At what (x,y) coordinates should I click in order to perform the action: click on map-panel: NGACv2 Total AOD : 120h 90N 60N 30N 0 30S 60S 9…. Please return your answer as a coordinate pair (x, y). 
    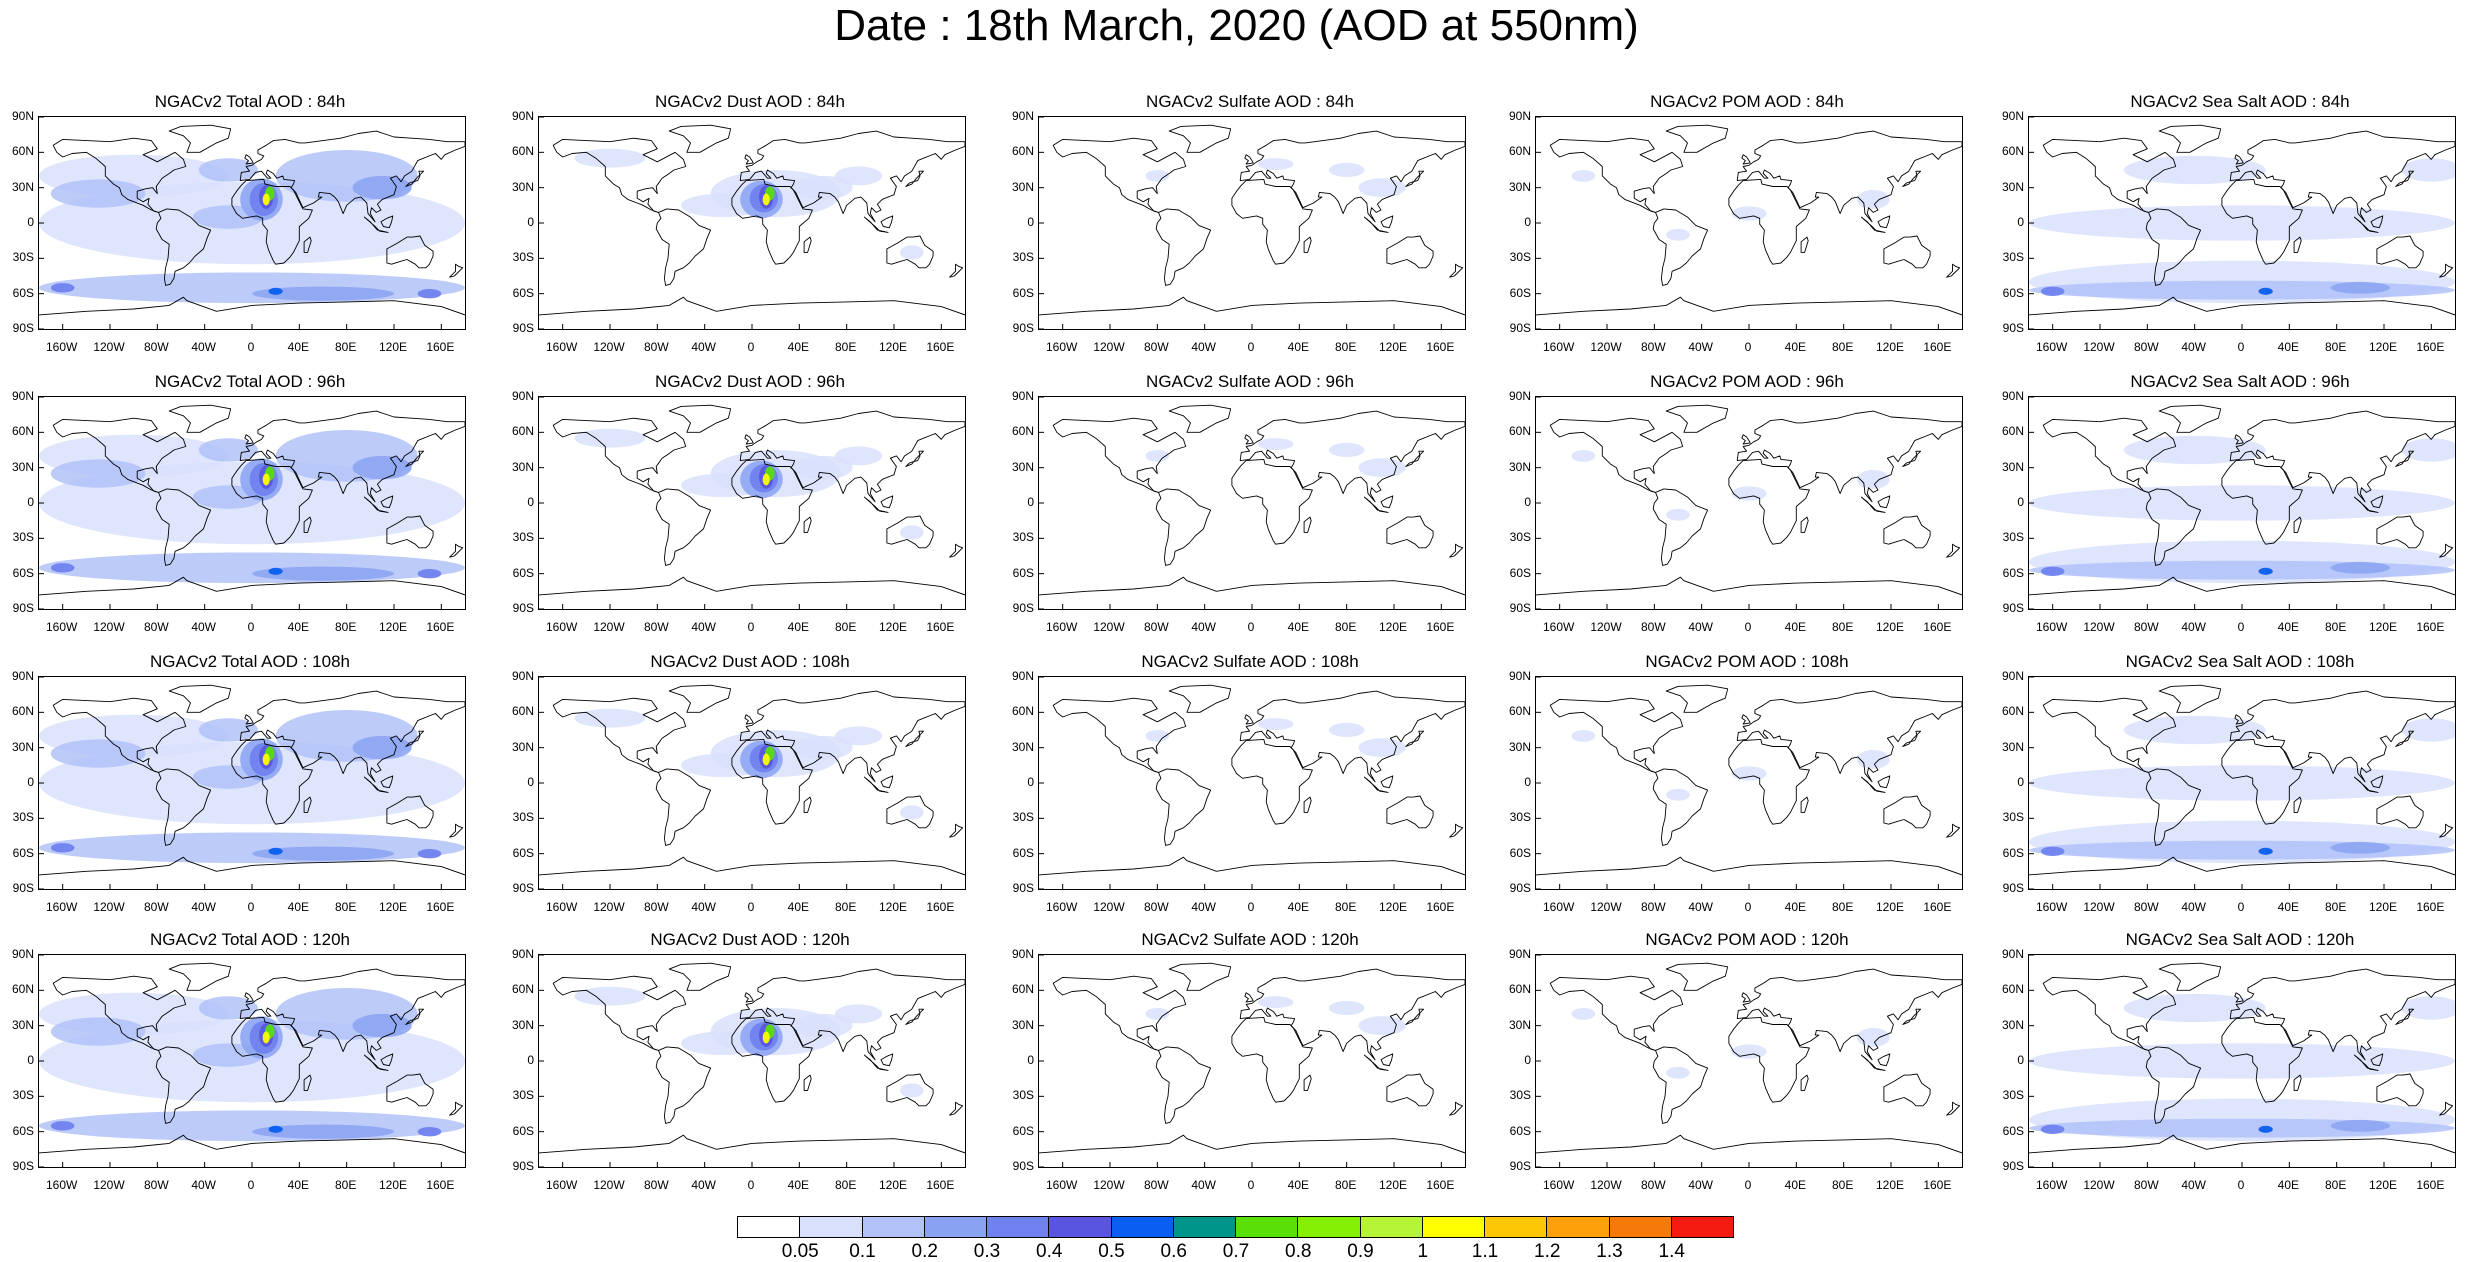
    Looking at the image, I should click on (250, 1070).